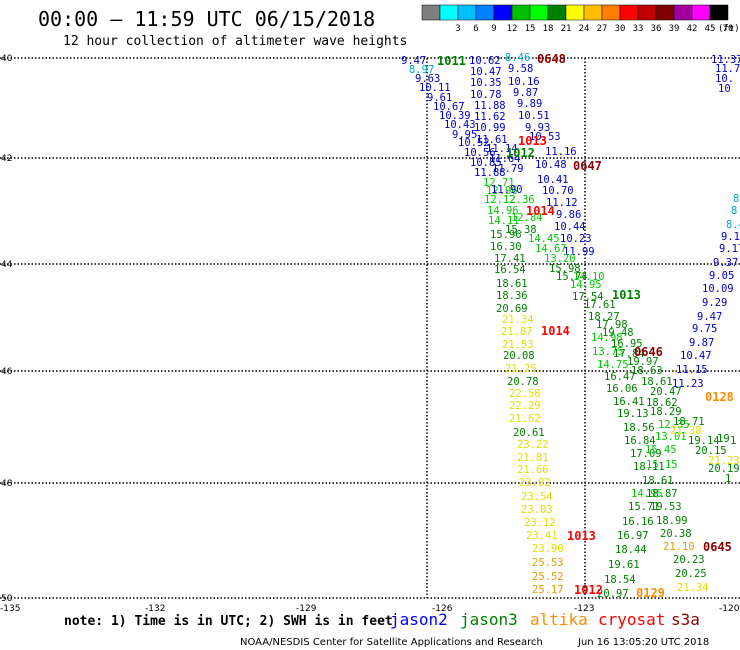 The width and height of the screenshot is (740, 650). Describe the element at coordinates (505, 159) in the screenshot. I see `observation-value: 11.64` at that location.